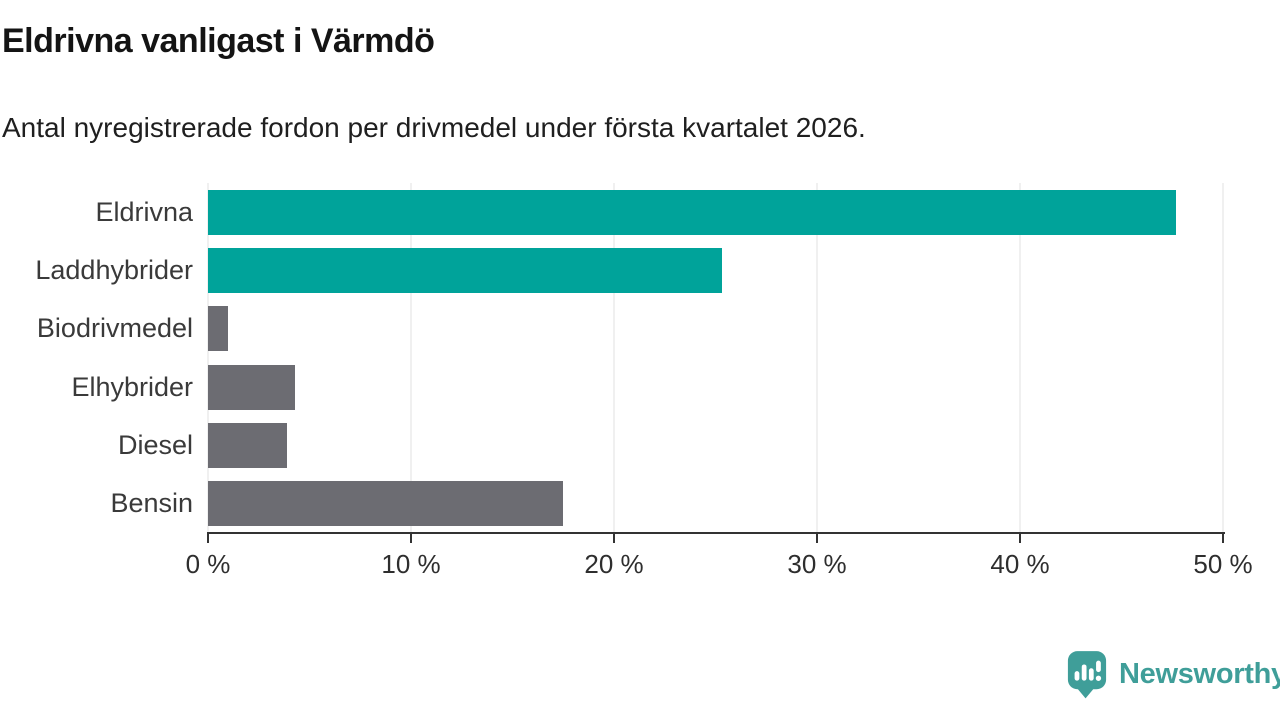  I want to click on x-tick-label: 10 %, so click(411, 564).